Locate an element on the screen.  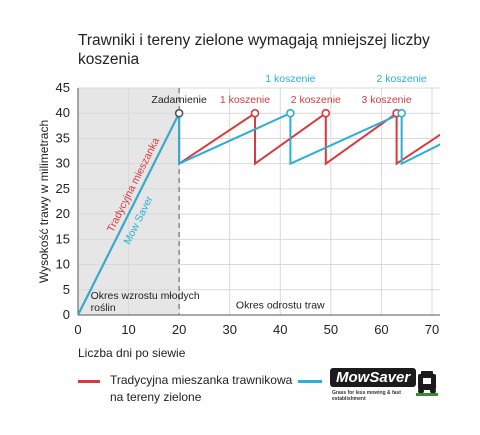
regrowth-region-label: Okres odrostu traw is located at coordinates (280, 305).